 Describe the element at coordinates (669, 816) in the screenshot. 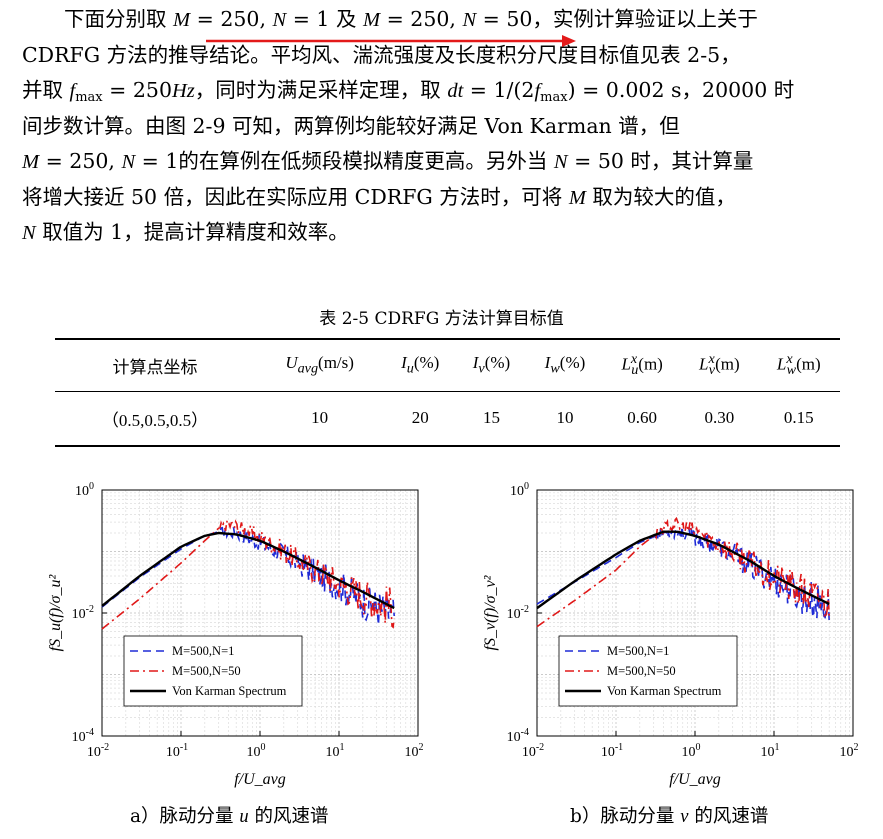

I see `figure-b-caption: b）脉动分量 v 的风速谱` at that location.